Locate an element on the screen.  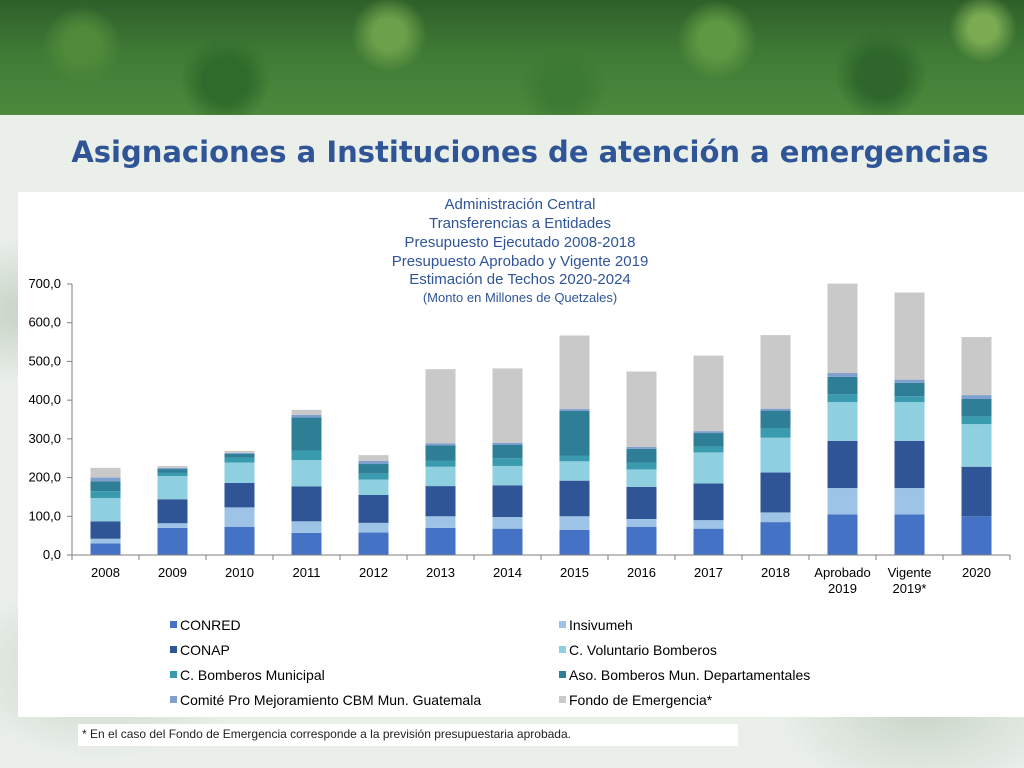
chart-title-line: Presupuesto Aprobado y Vigente 2019 is located at coordinates (520, 261).